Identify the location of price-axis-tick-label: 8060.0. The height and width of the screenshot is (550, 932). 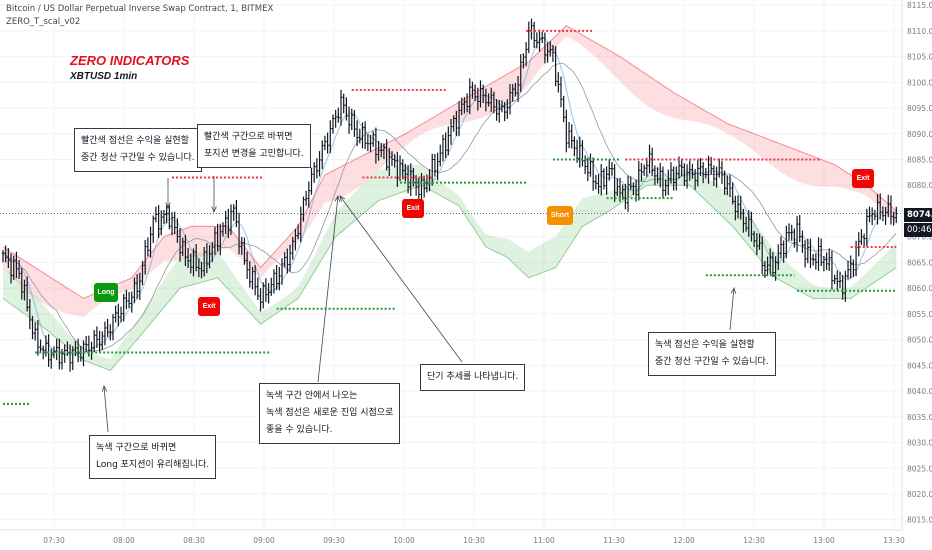
(919, 288).